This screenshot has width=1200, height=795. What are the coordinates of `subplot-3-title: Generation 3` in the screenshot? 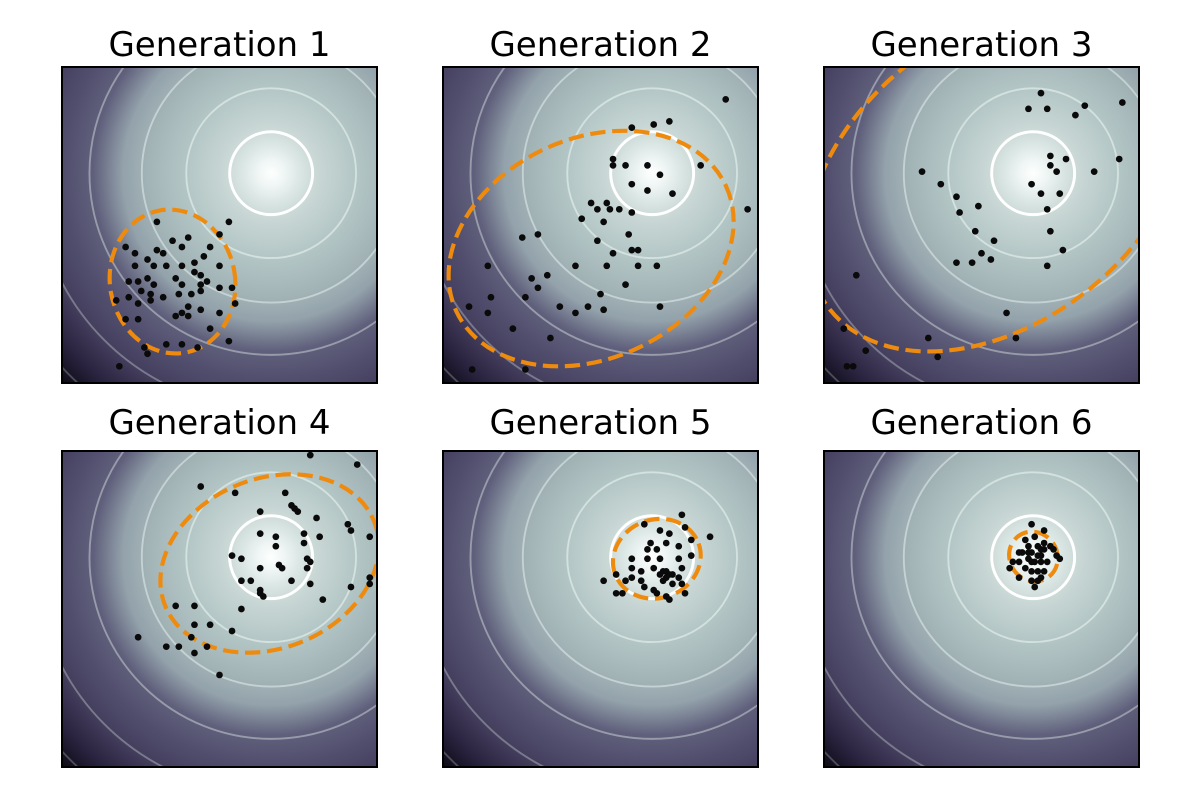 It's located at (981, 45).